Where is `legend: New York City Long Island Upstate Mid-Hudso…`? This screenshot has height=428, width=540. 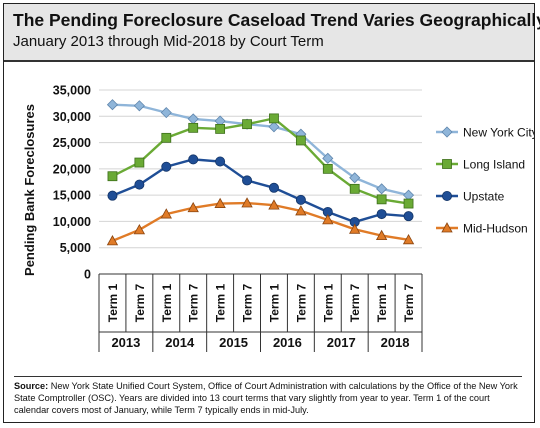
legend: New York City Long Island Upstate Mid-Hudso… is located at coordinates (485, 181).